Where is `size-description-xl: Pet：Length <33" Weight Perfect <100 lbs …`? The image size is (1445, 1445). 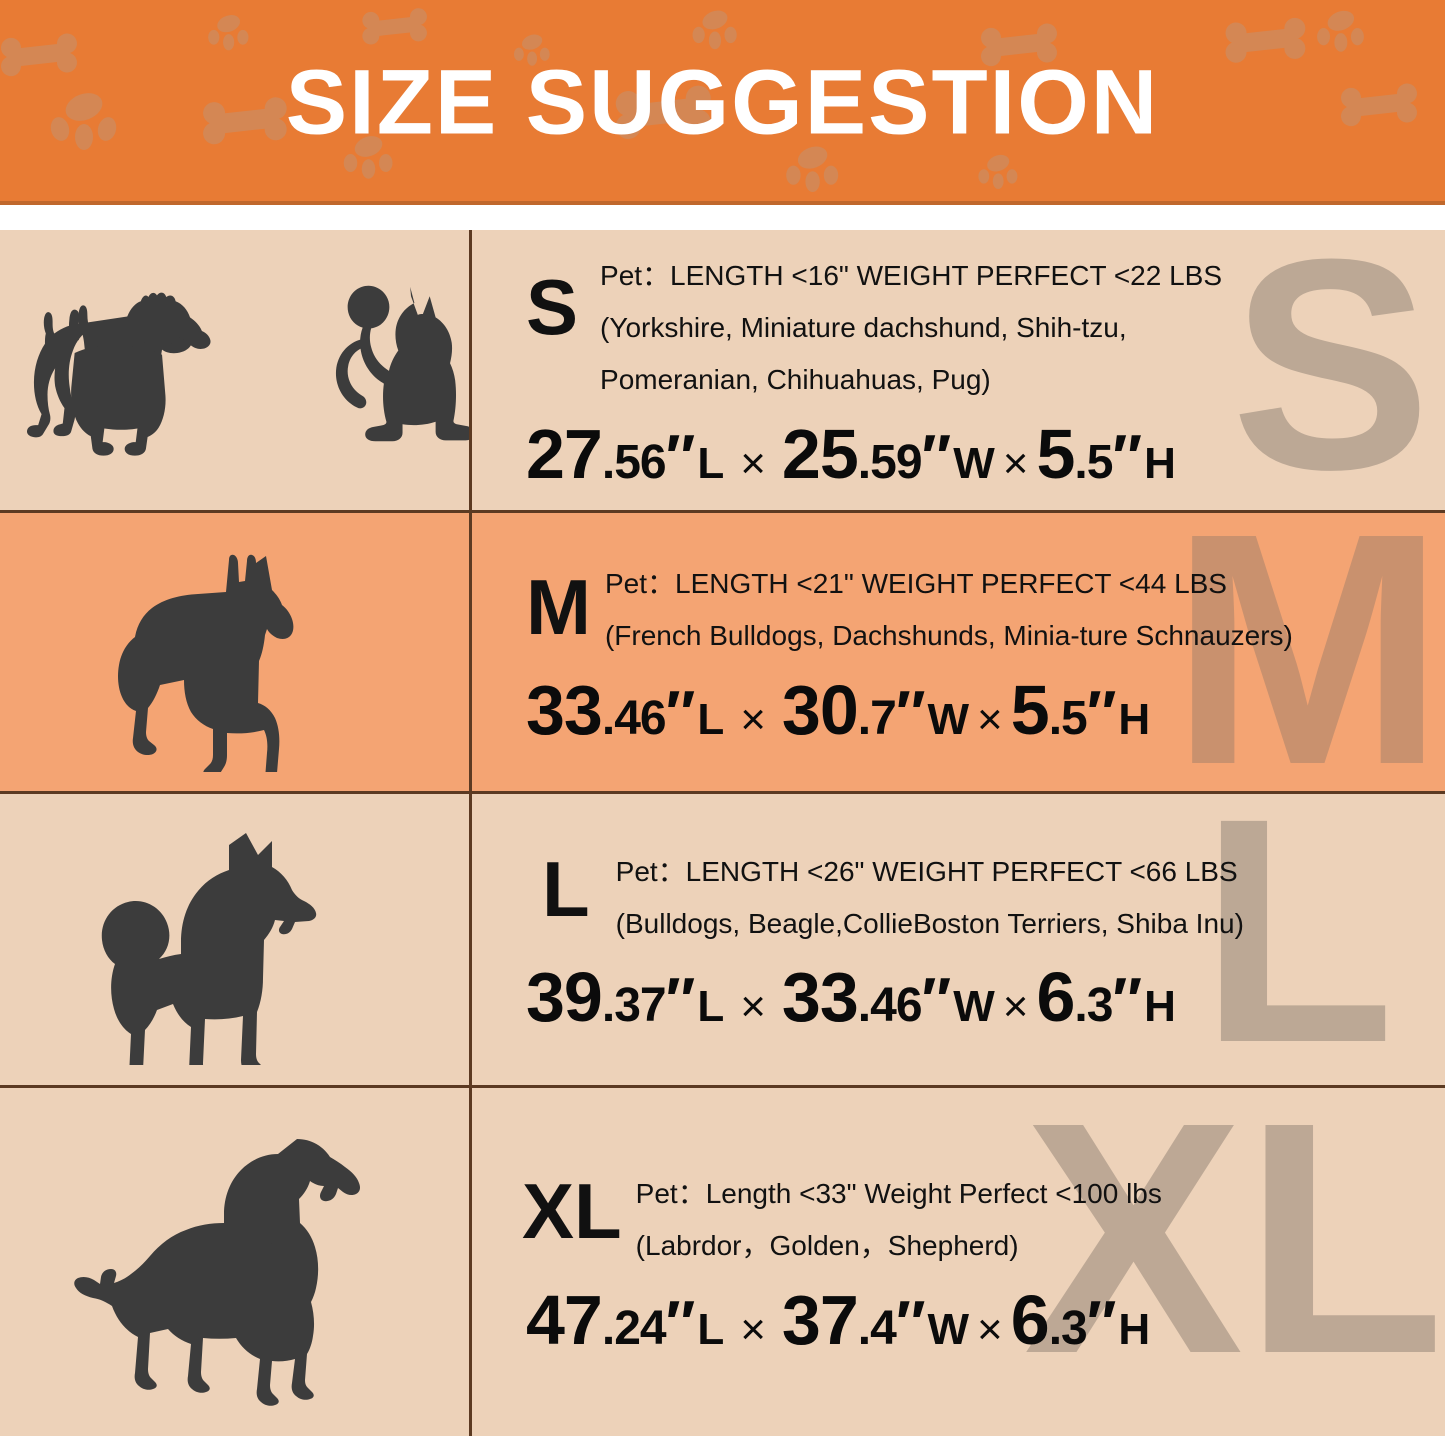 size-description-xl: Pet：Length <33" Weight Perfect <100 lbs … is located at coordinates (1040, 1218).